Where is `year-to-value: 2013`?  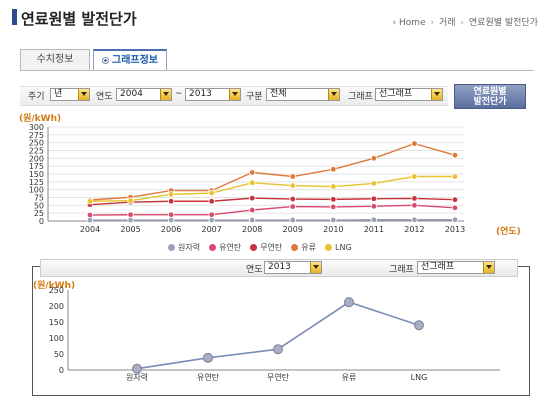
year-to-value: 2013 is located at coordinates (200, 94).